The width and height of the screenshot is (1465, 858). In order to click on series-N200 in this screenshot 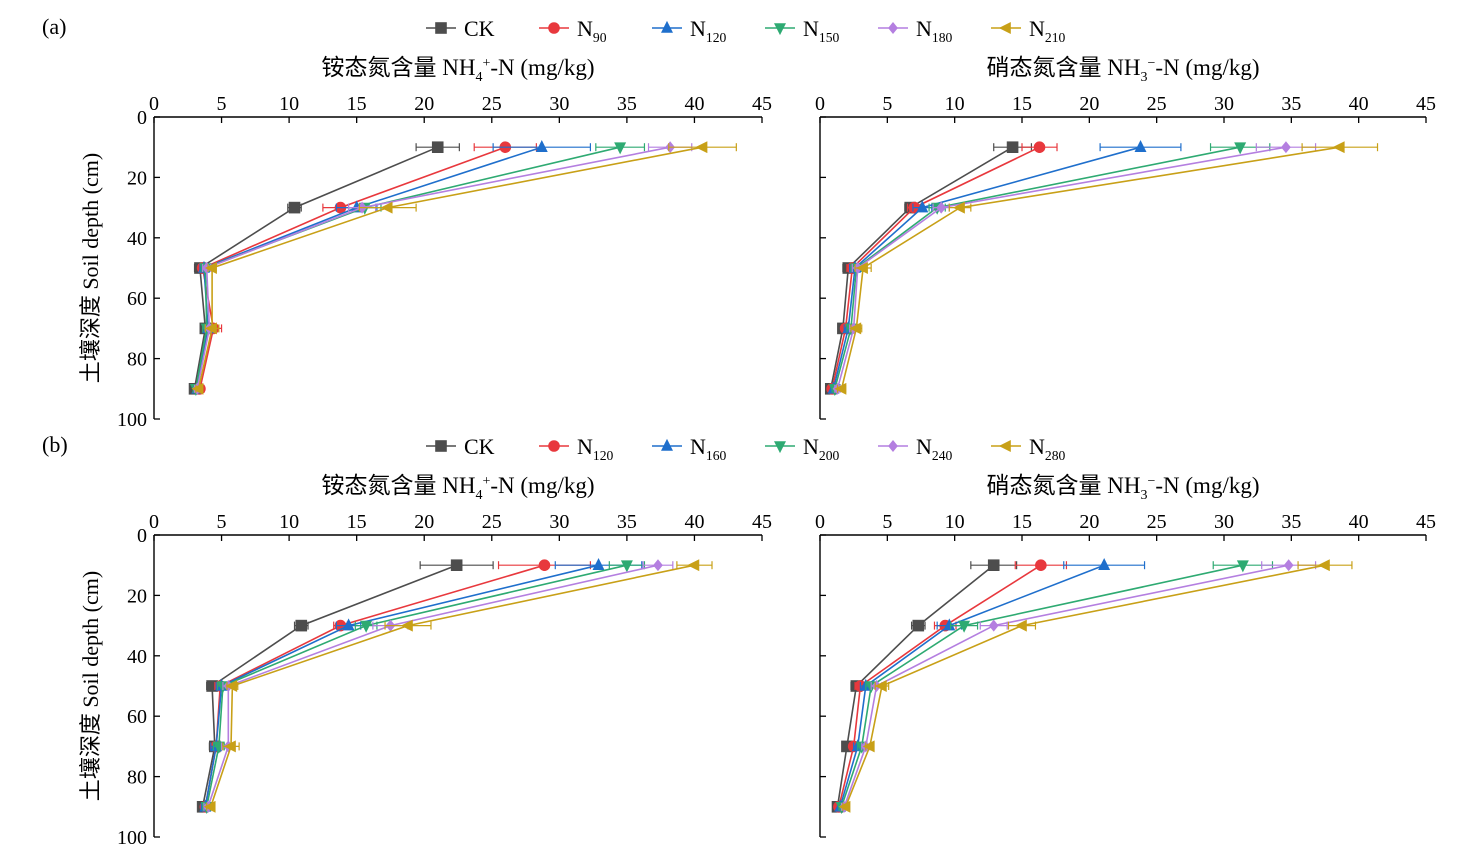, I will do `click(1054, 687)`.